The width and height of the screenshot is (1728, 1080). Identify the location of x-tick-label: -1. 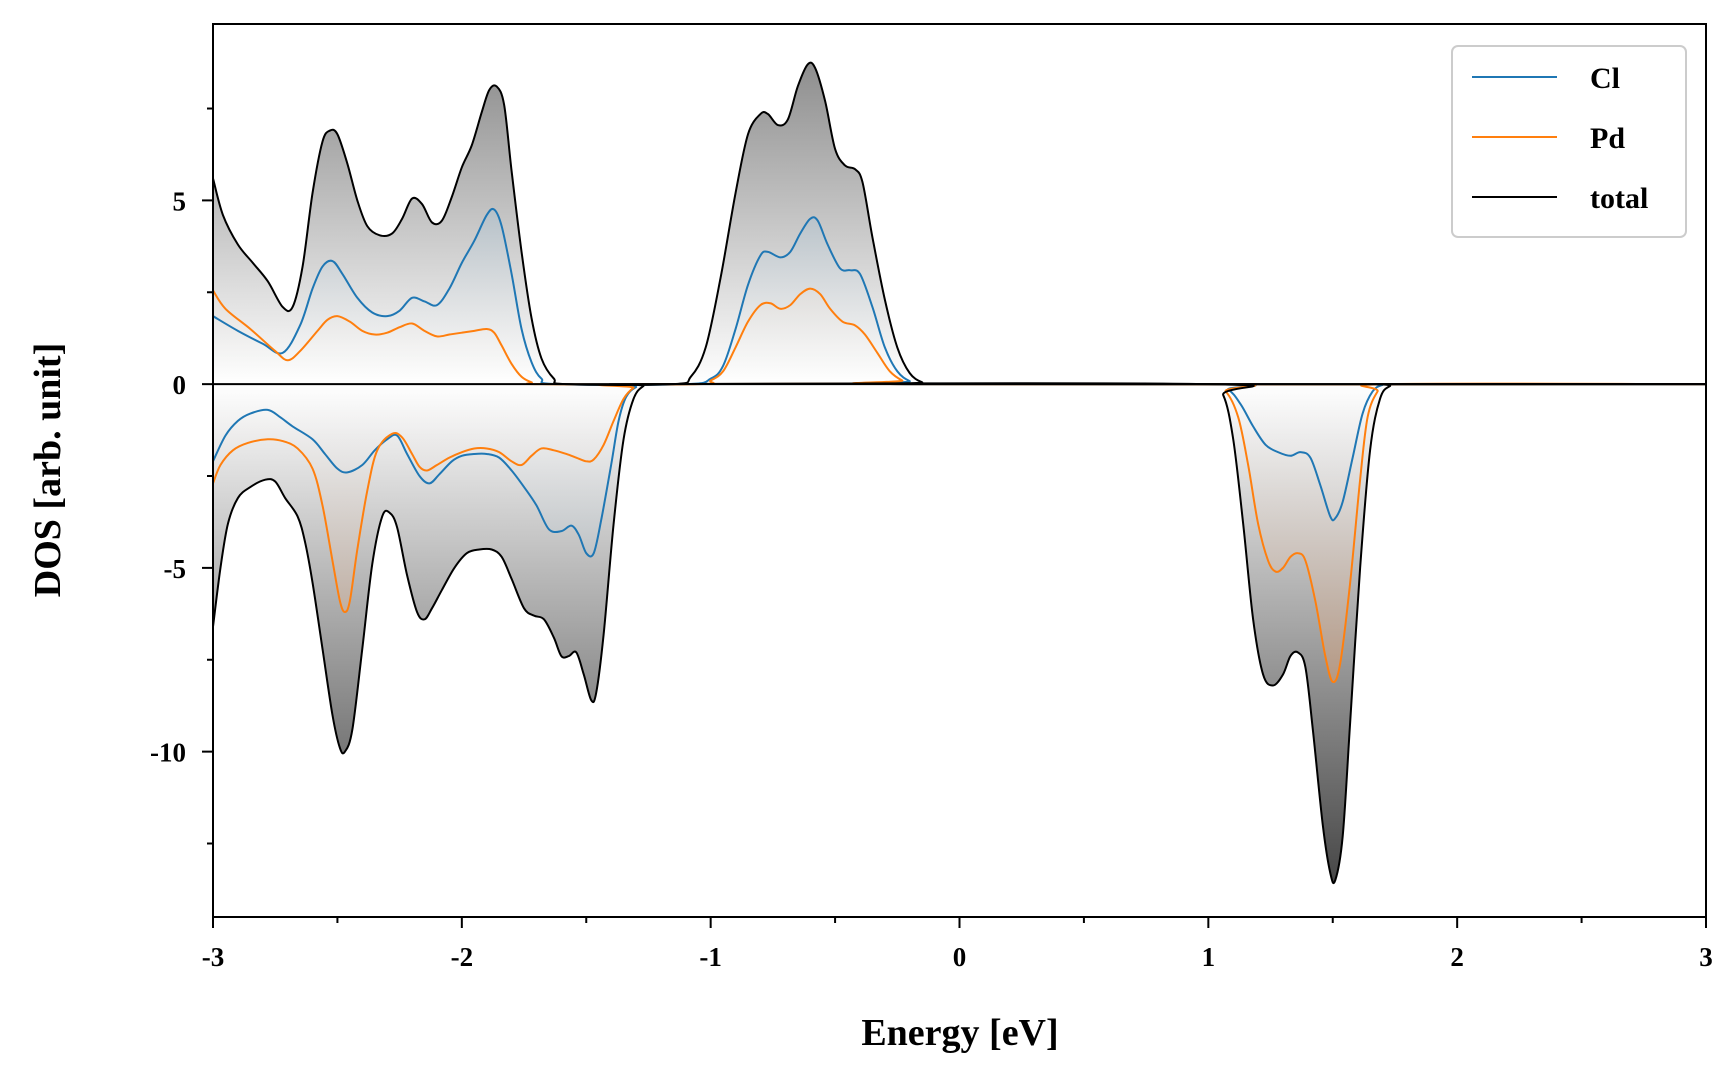
(710, 957).